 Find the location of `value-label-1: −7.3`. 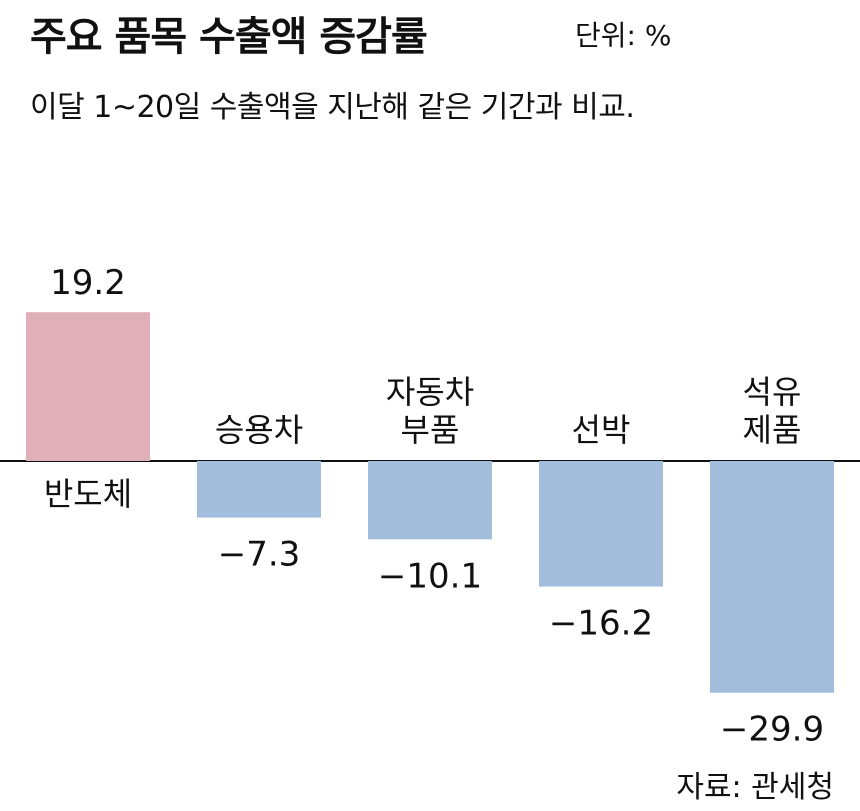

value-label-1: −7.3 is located at coordinates (259, 555).